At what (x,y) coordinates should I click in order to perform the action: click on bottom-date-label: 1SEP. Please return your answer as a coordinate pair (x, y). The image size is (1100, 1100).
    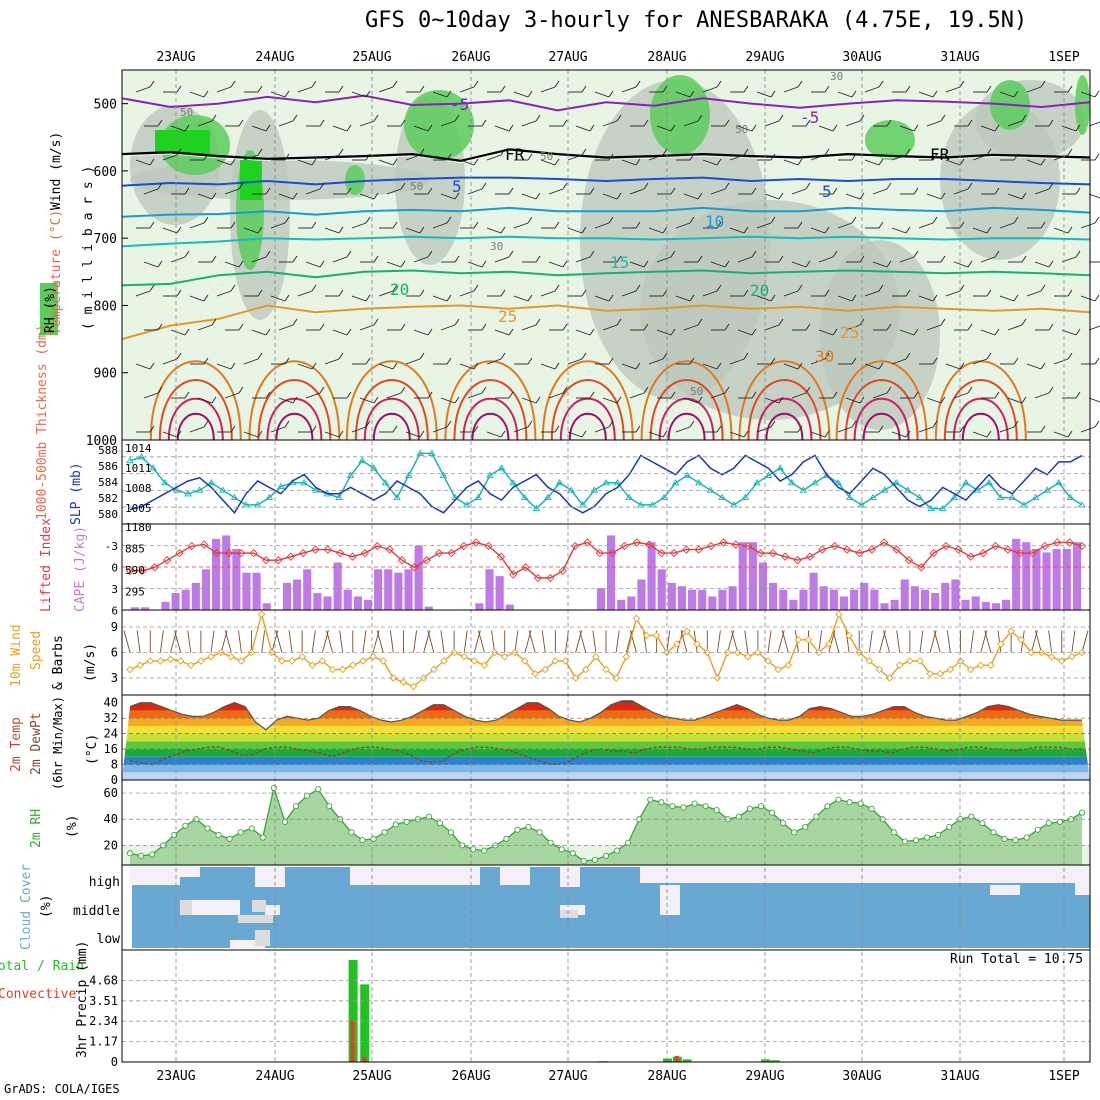
    Looking at the image, I should click on (1063, 1076).